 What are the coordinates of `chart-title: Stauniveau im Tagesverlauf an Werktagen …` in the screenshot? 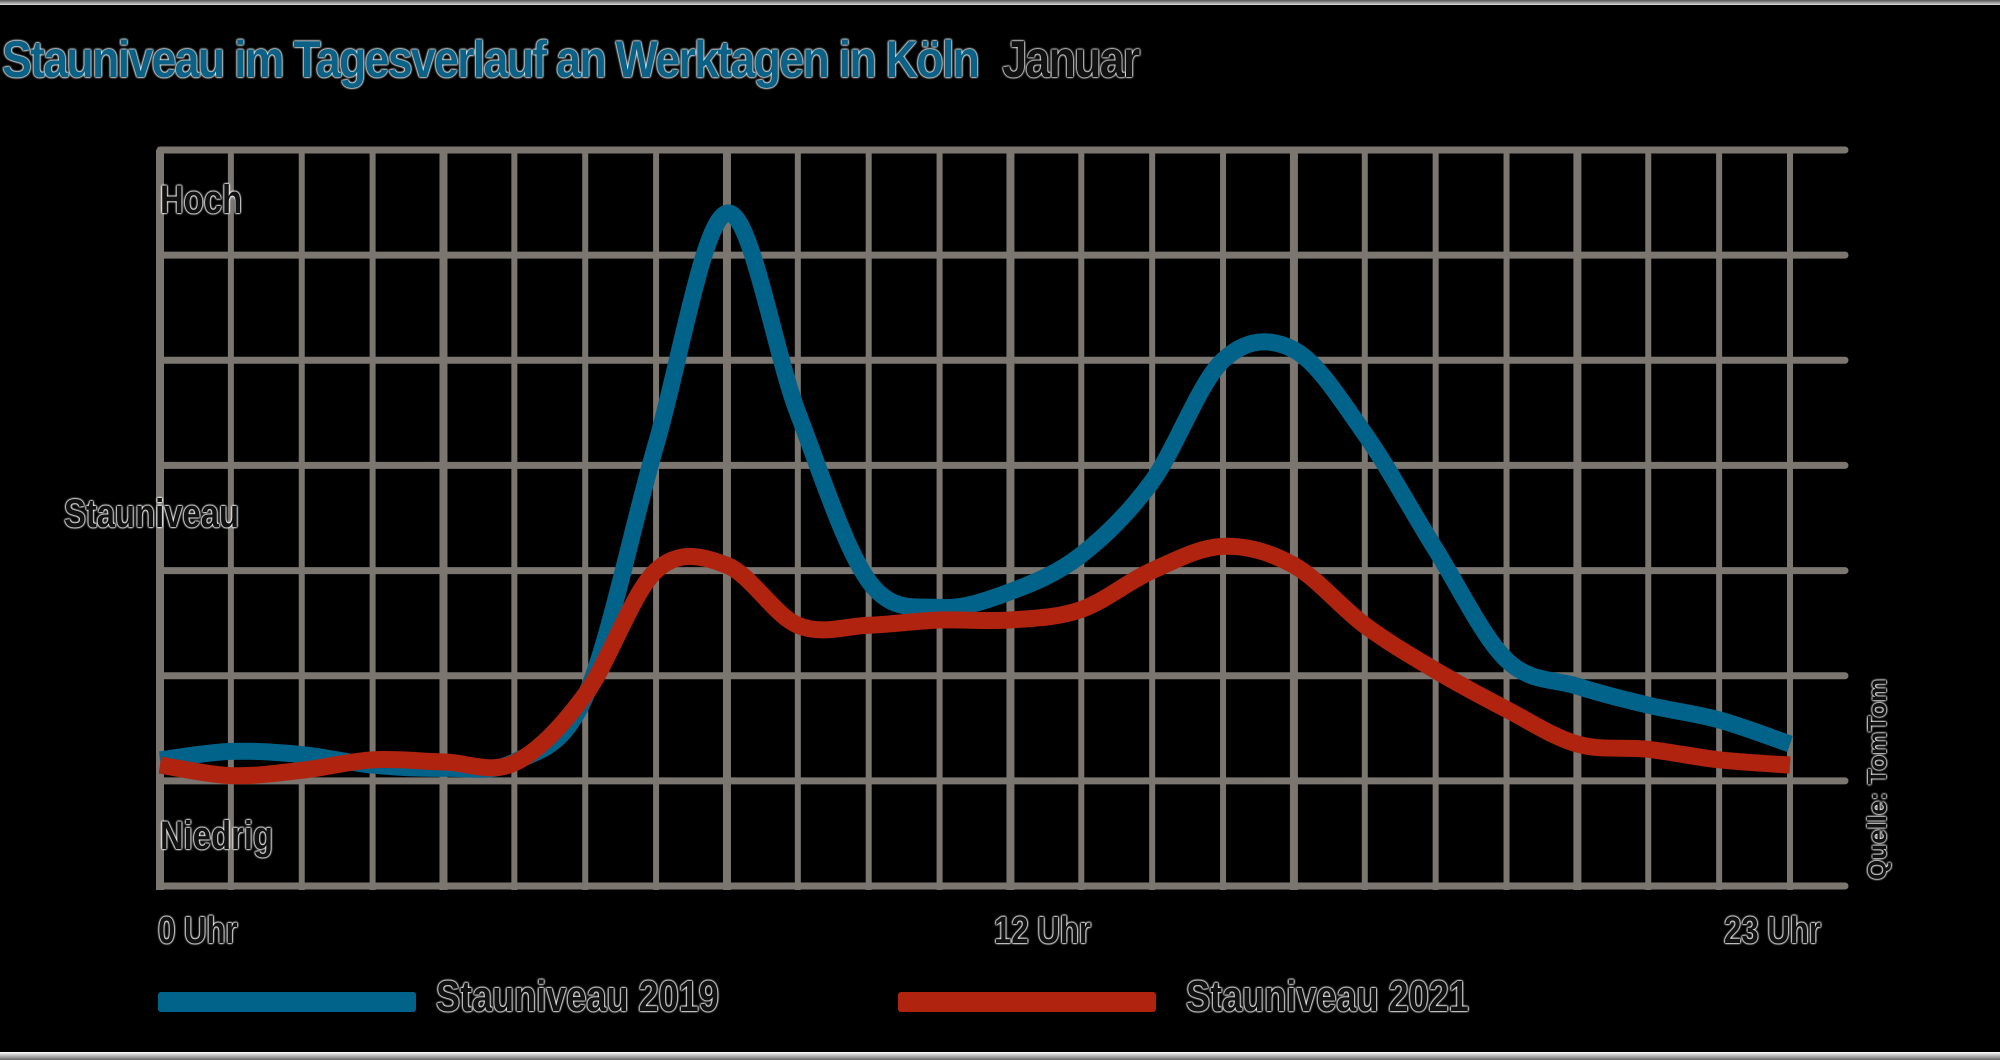 It's located at (571, 60).